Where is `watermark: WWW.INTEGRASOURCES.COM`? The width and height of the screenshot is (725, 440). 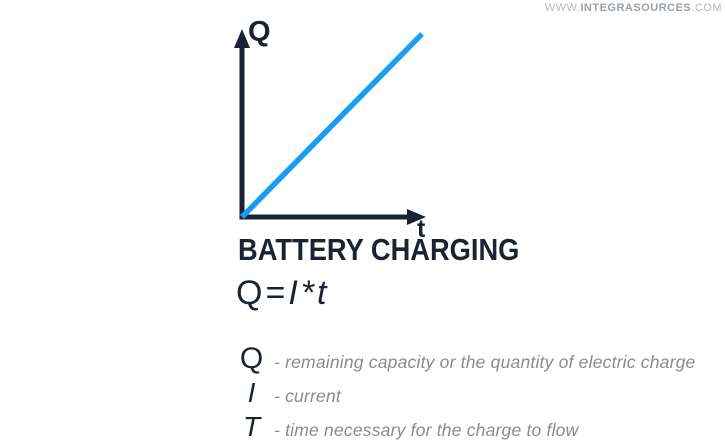
watermark: WWW.INTEGRASOURCES.COM is located at coordinates (633, 8).